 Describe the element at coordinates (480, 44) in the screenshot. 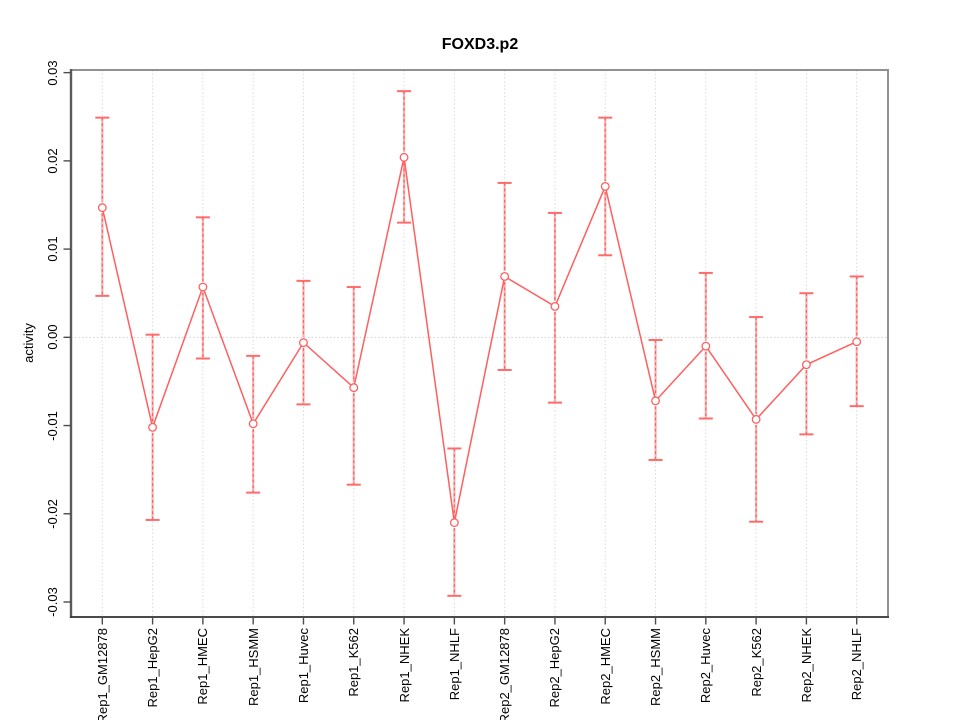

I see `chart-title: FOXD3.p2` at that location.